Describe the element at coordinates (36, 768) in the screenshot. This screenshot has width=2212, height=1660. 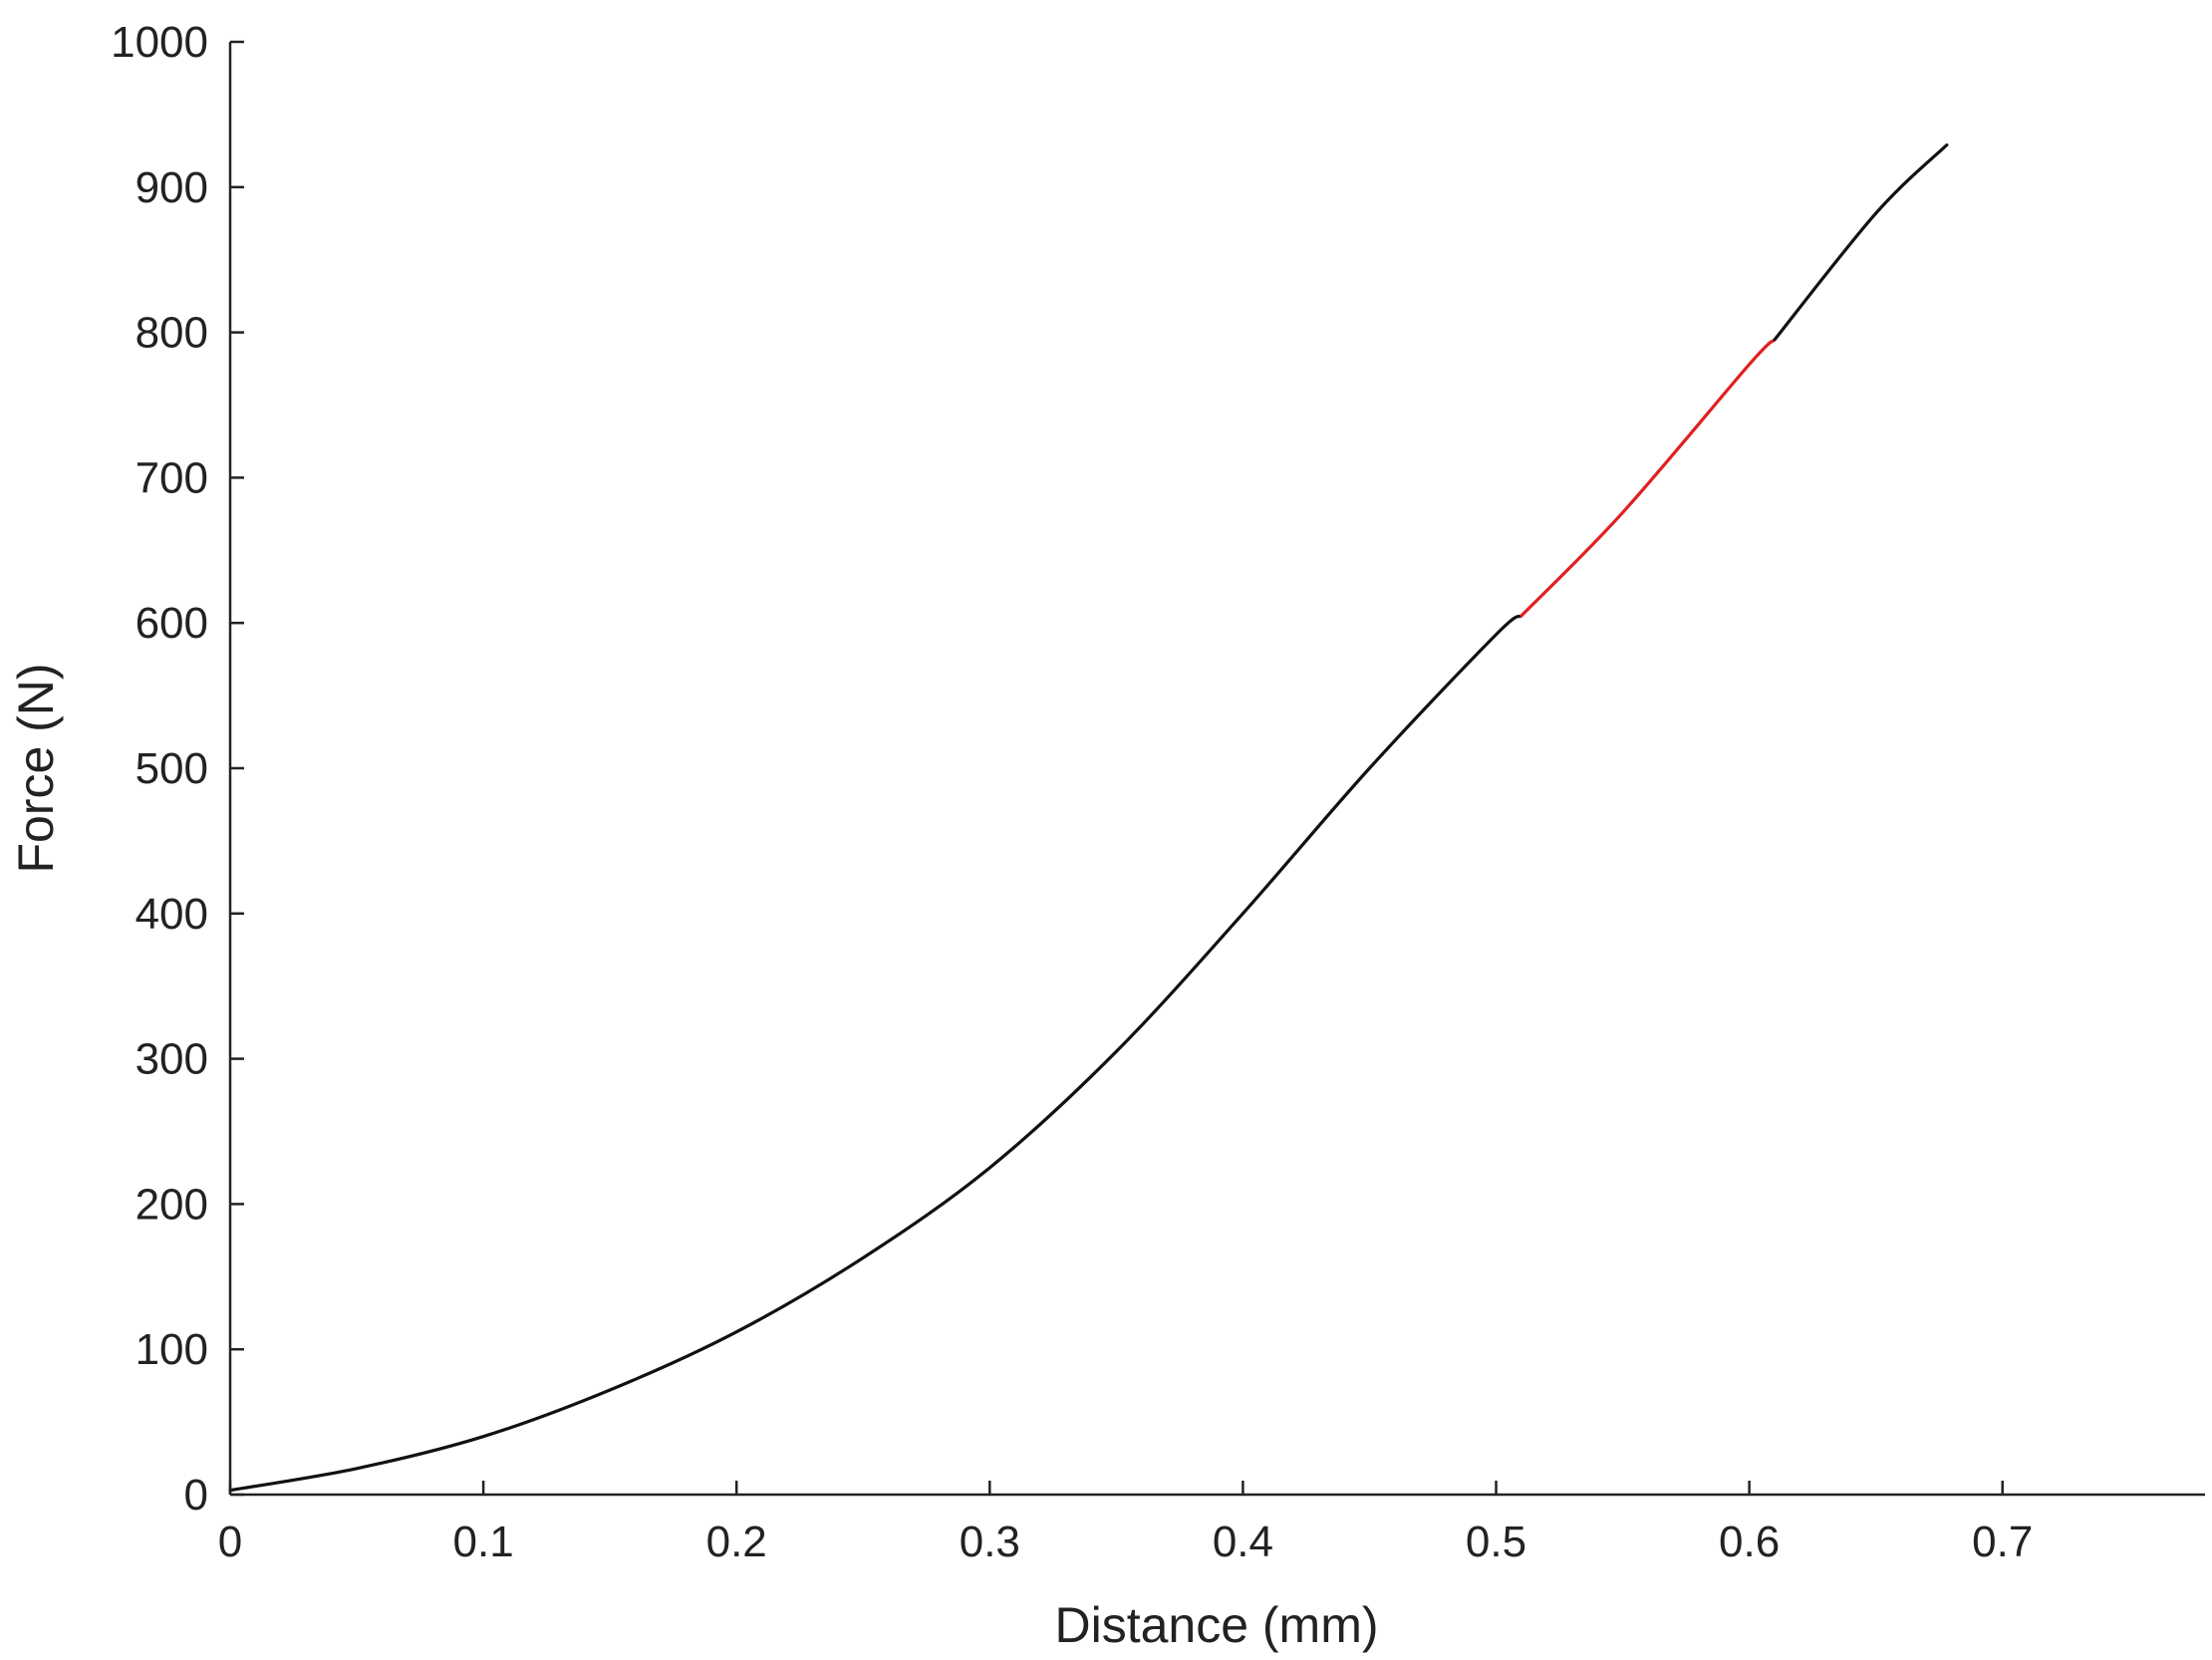
I see `y-axis-title: Force (N)` at that location.